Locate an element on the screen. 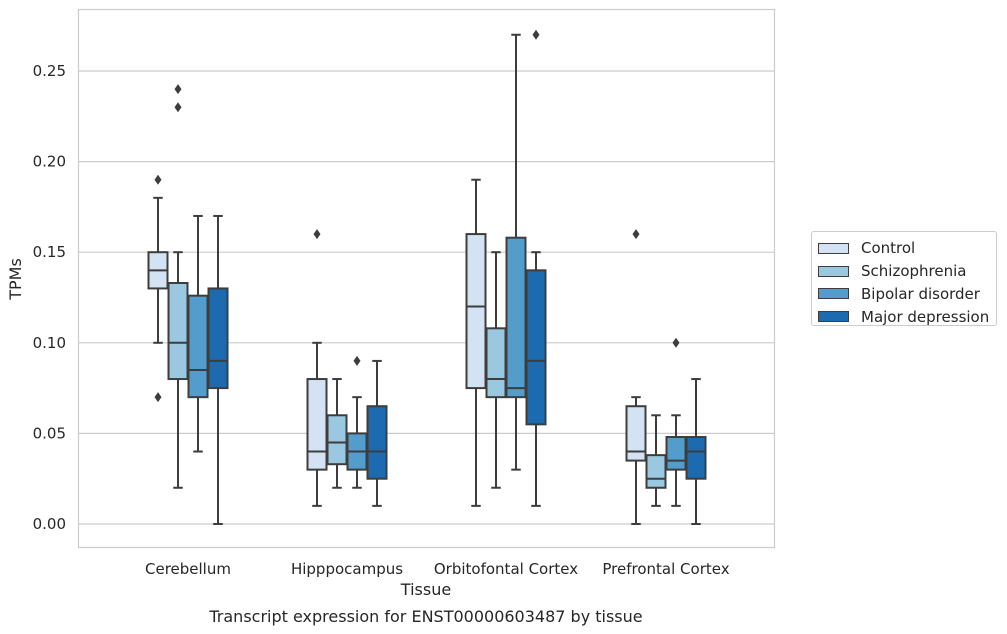 This screenshot has width=1007, height=634. legend-item: Major depression is located at coordinates (907, 316).